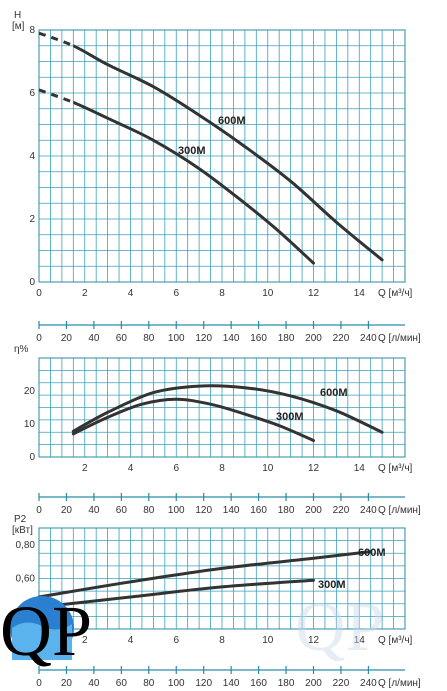 This screenshot has height=691, width=447. What do you see at coordinates (30, 424) in the screenshot?
I see `y-tick-label: 10` at bounding box center [30, 424].